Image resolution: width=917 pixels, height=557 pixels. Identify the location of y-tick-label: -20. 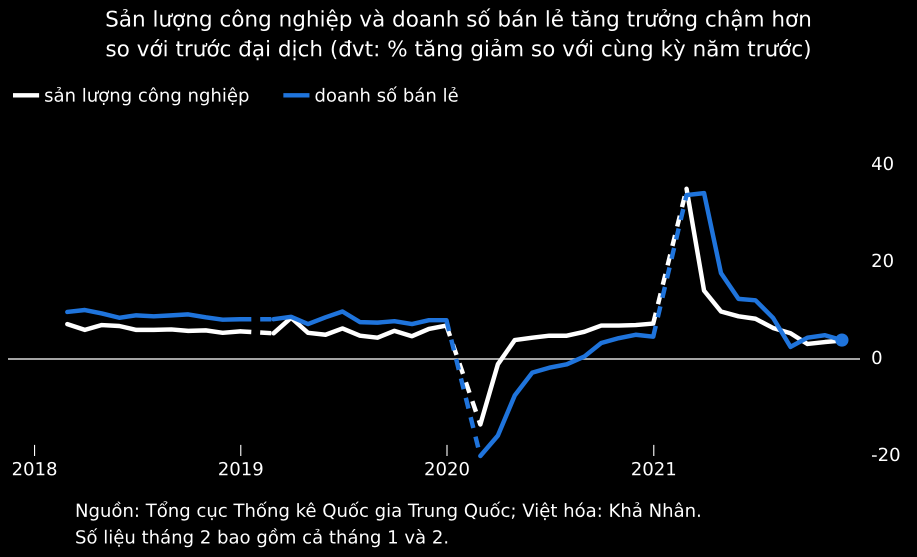
(886, 455).